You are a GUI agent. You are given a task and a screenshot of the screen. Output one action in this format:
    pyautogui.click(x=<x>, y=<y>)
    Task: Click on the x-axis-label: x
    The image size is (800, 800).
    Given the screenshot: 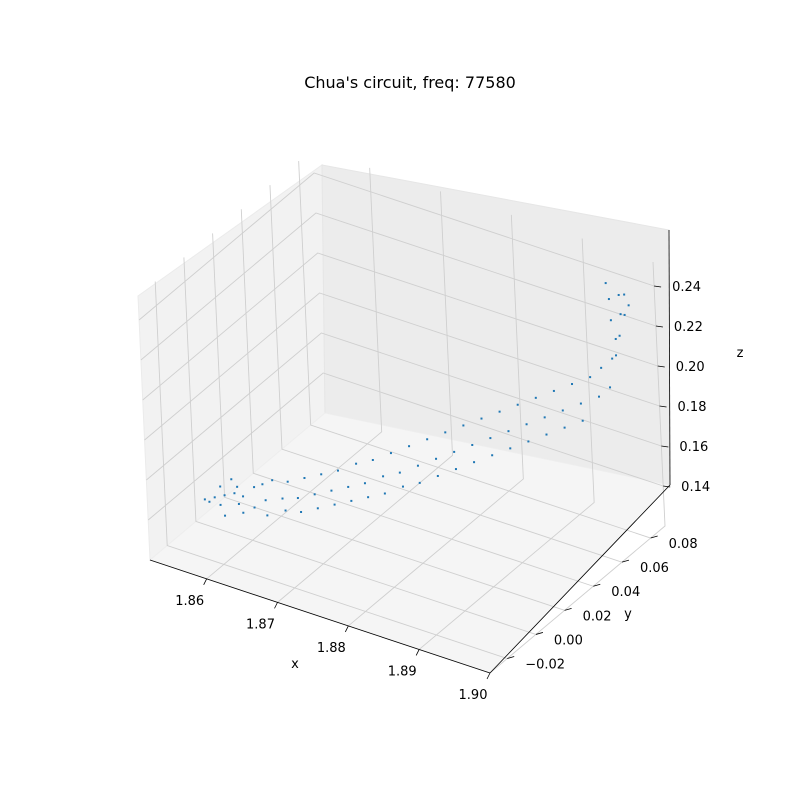 What is the action you would take?
    pyautogui.click(x=295, y=664)
    